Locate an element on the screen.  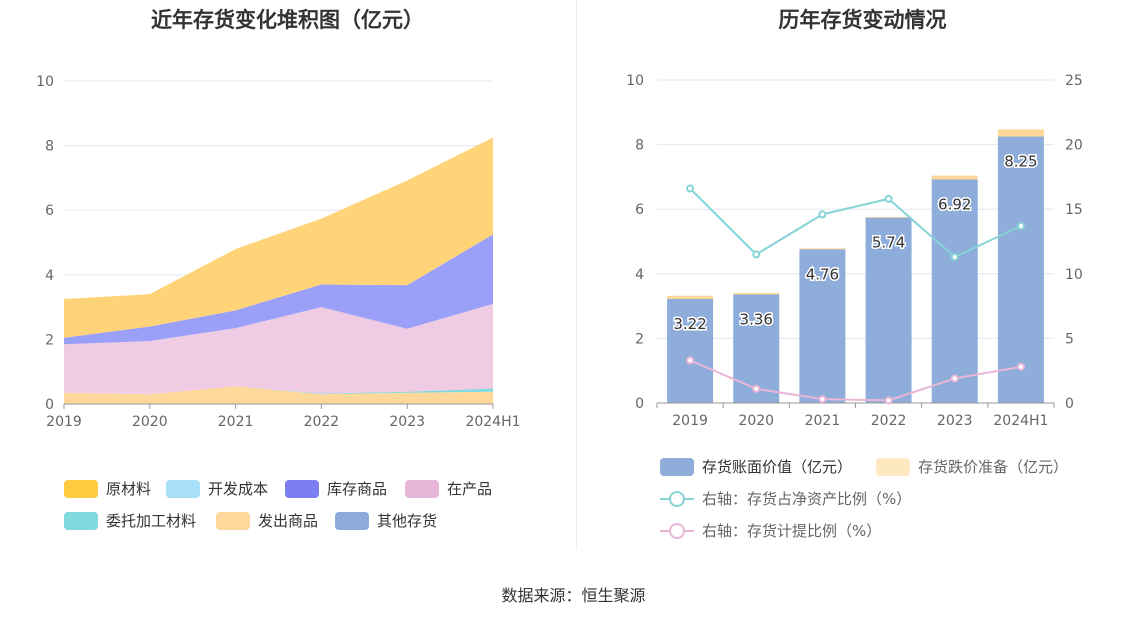
legend-item: 存货跌价准备（亿元） is located at coordinates (972, 466).